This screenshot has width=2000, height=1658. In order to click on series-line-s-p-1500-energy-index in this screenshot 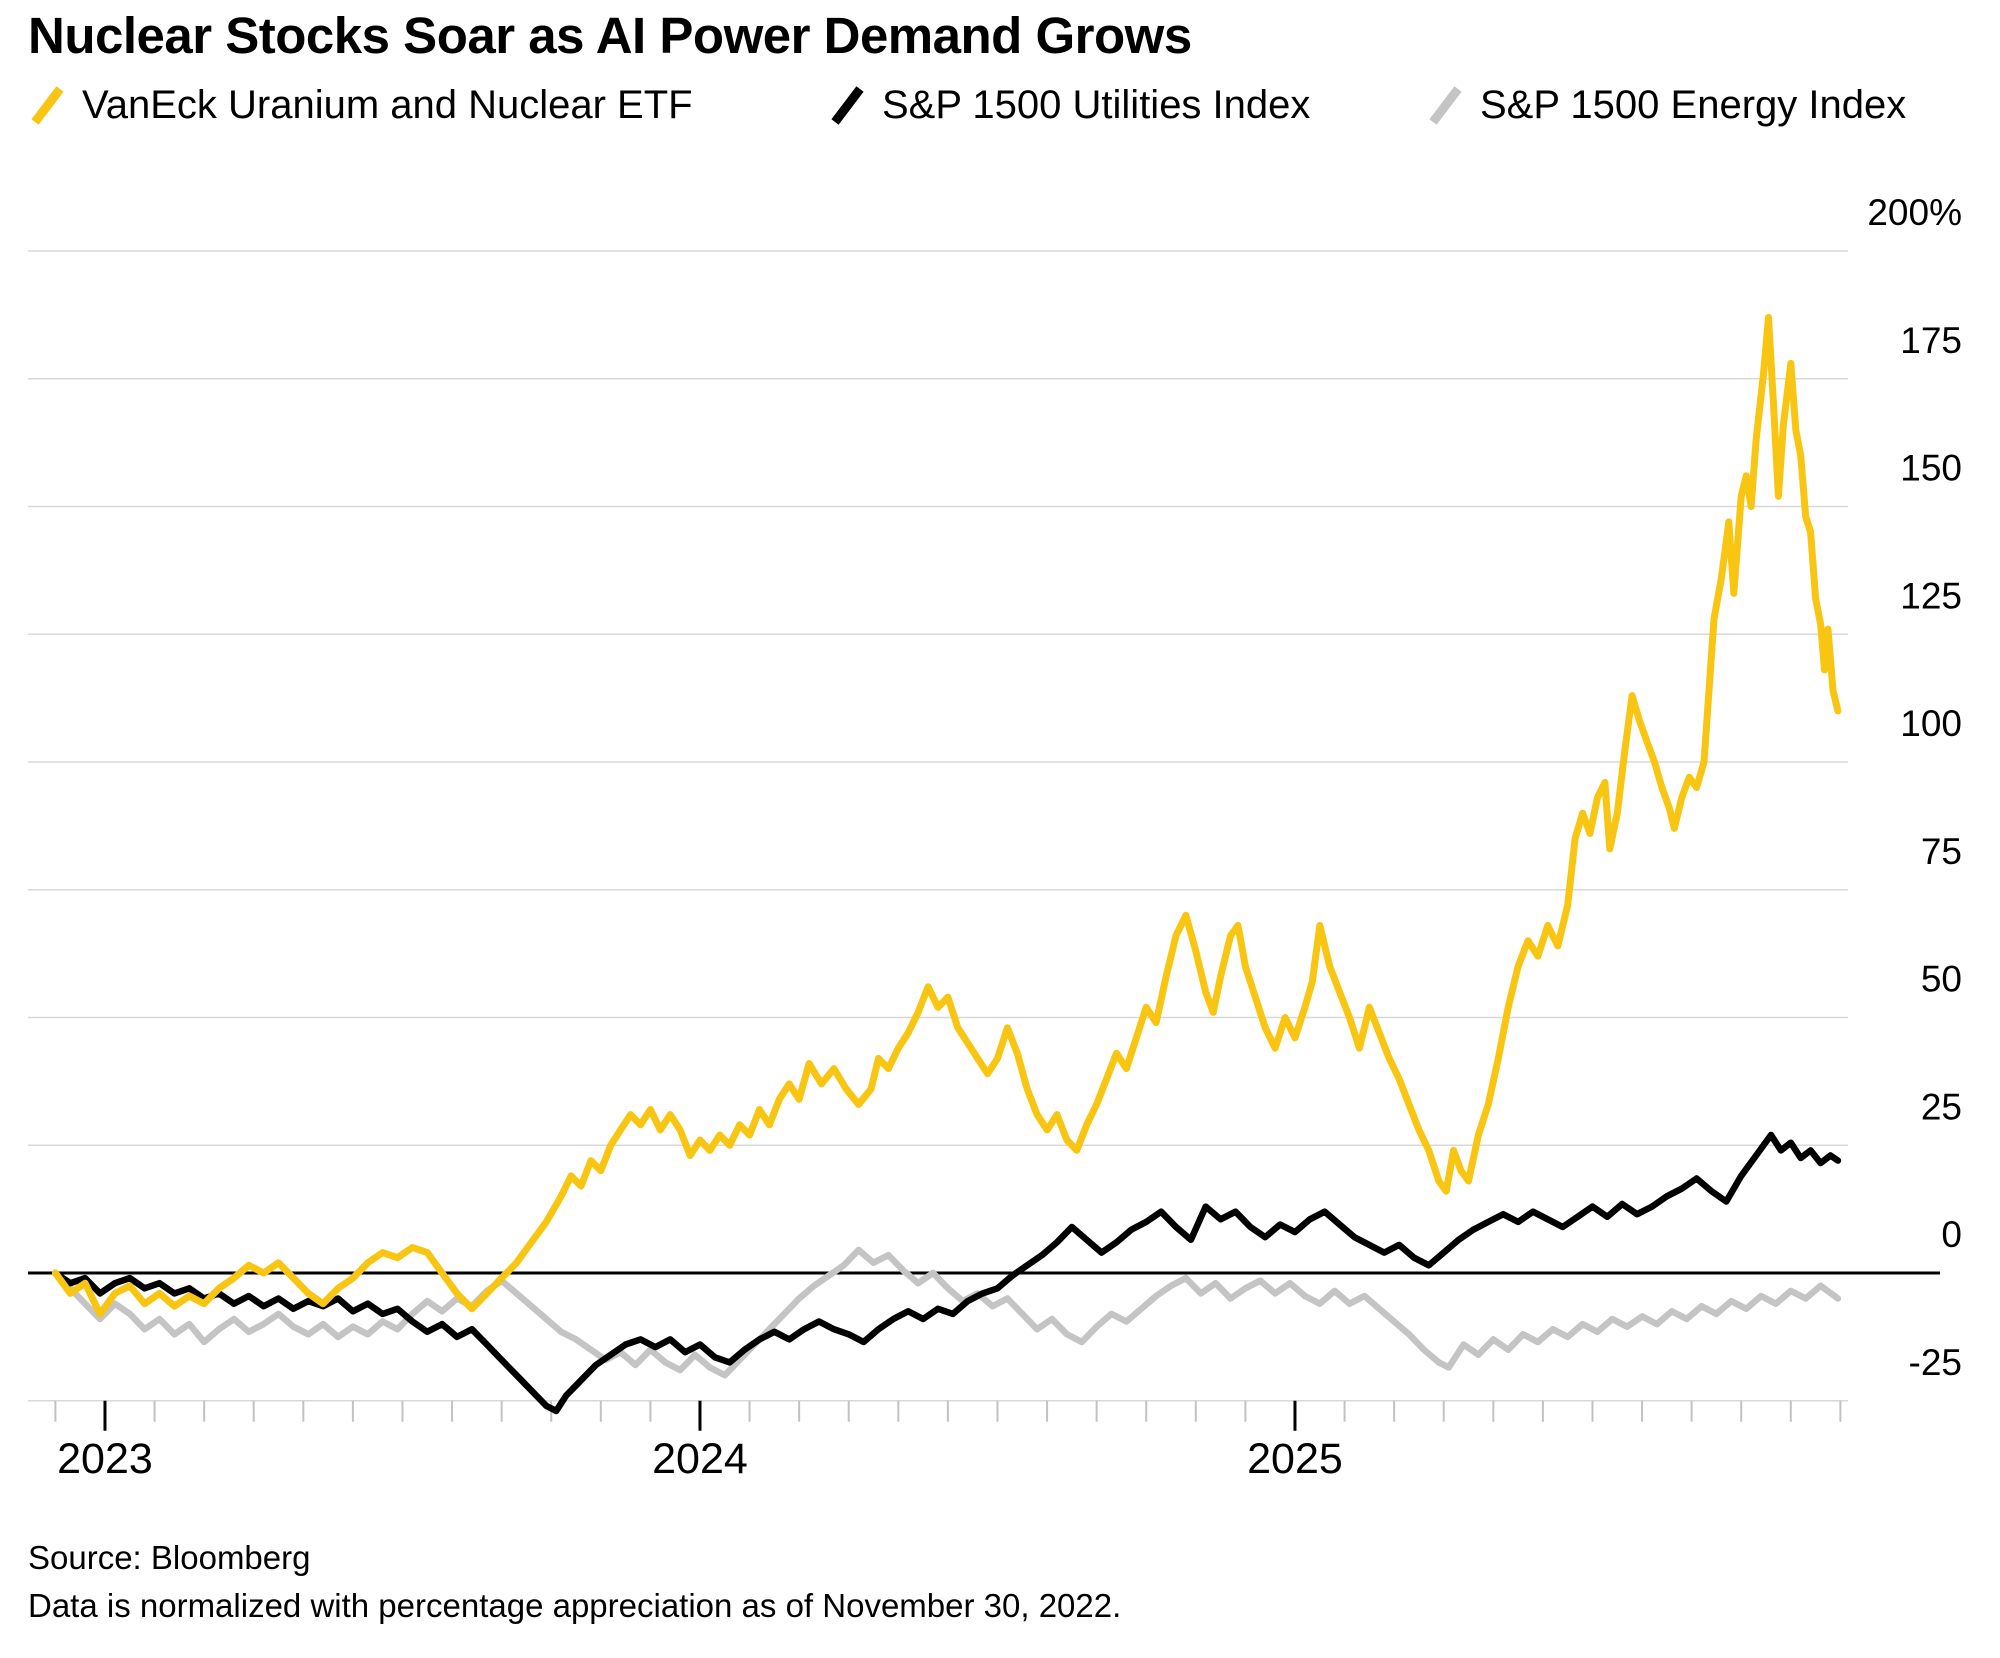, I will do `click(947, 1312)`.